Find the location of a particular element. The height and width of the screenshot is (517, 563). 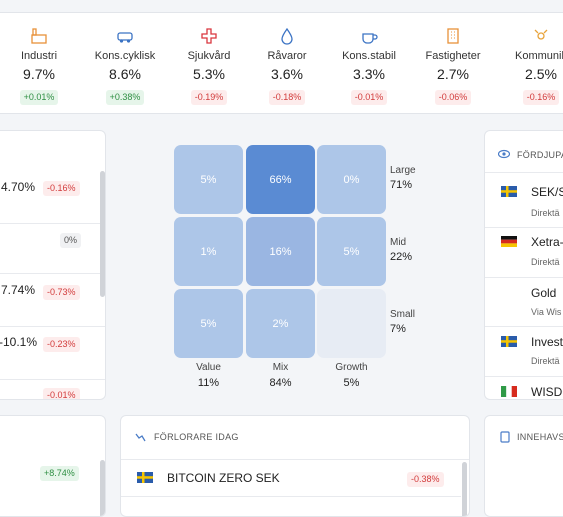

doc-icon is located at coordinates (505, 437).